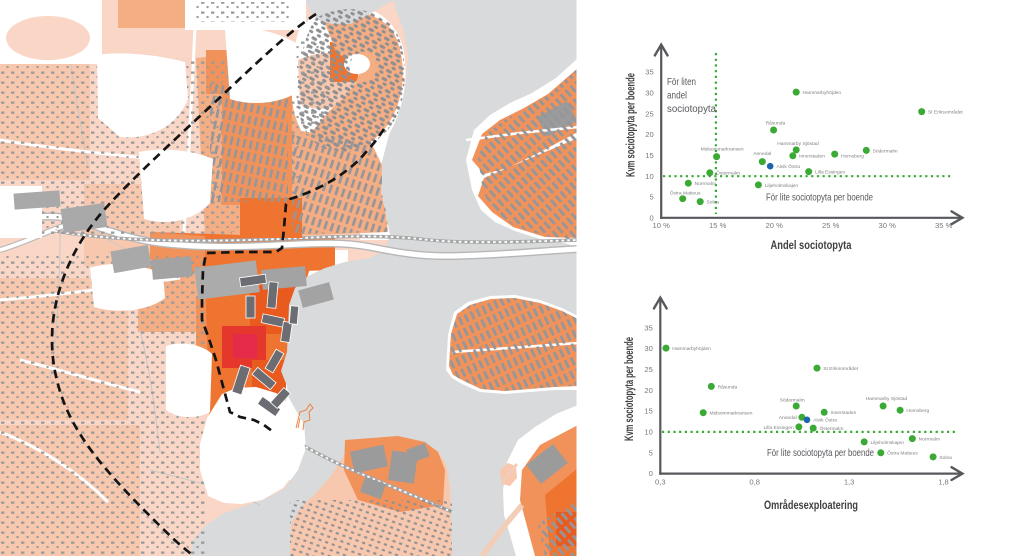 The image size is (1024, 556). What do you see at coordinates (943, 481) in the screenshot?
I see `svg-text: 1,8` at bounding box center [943, 481].